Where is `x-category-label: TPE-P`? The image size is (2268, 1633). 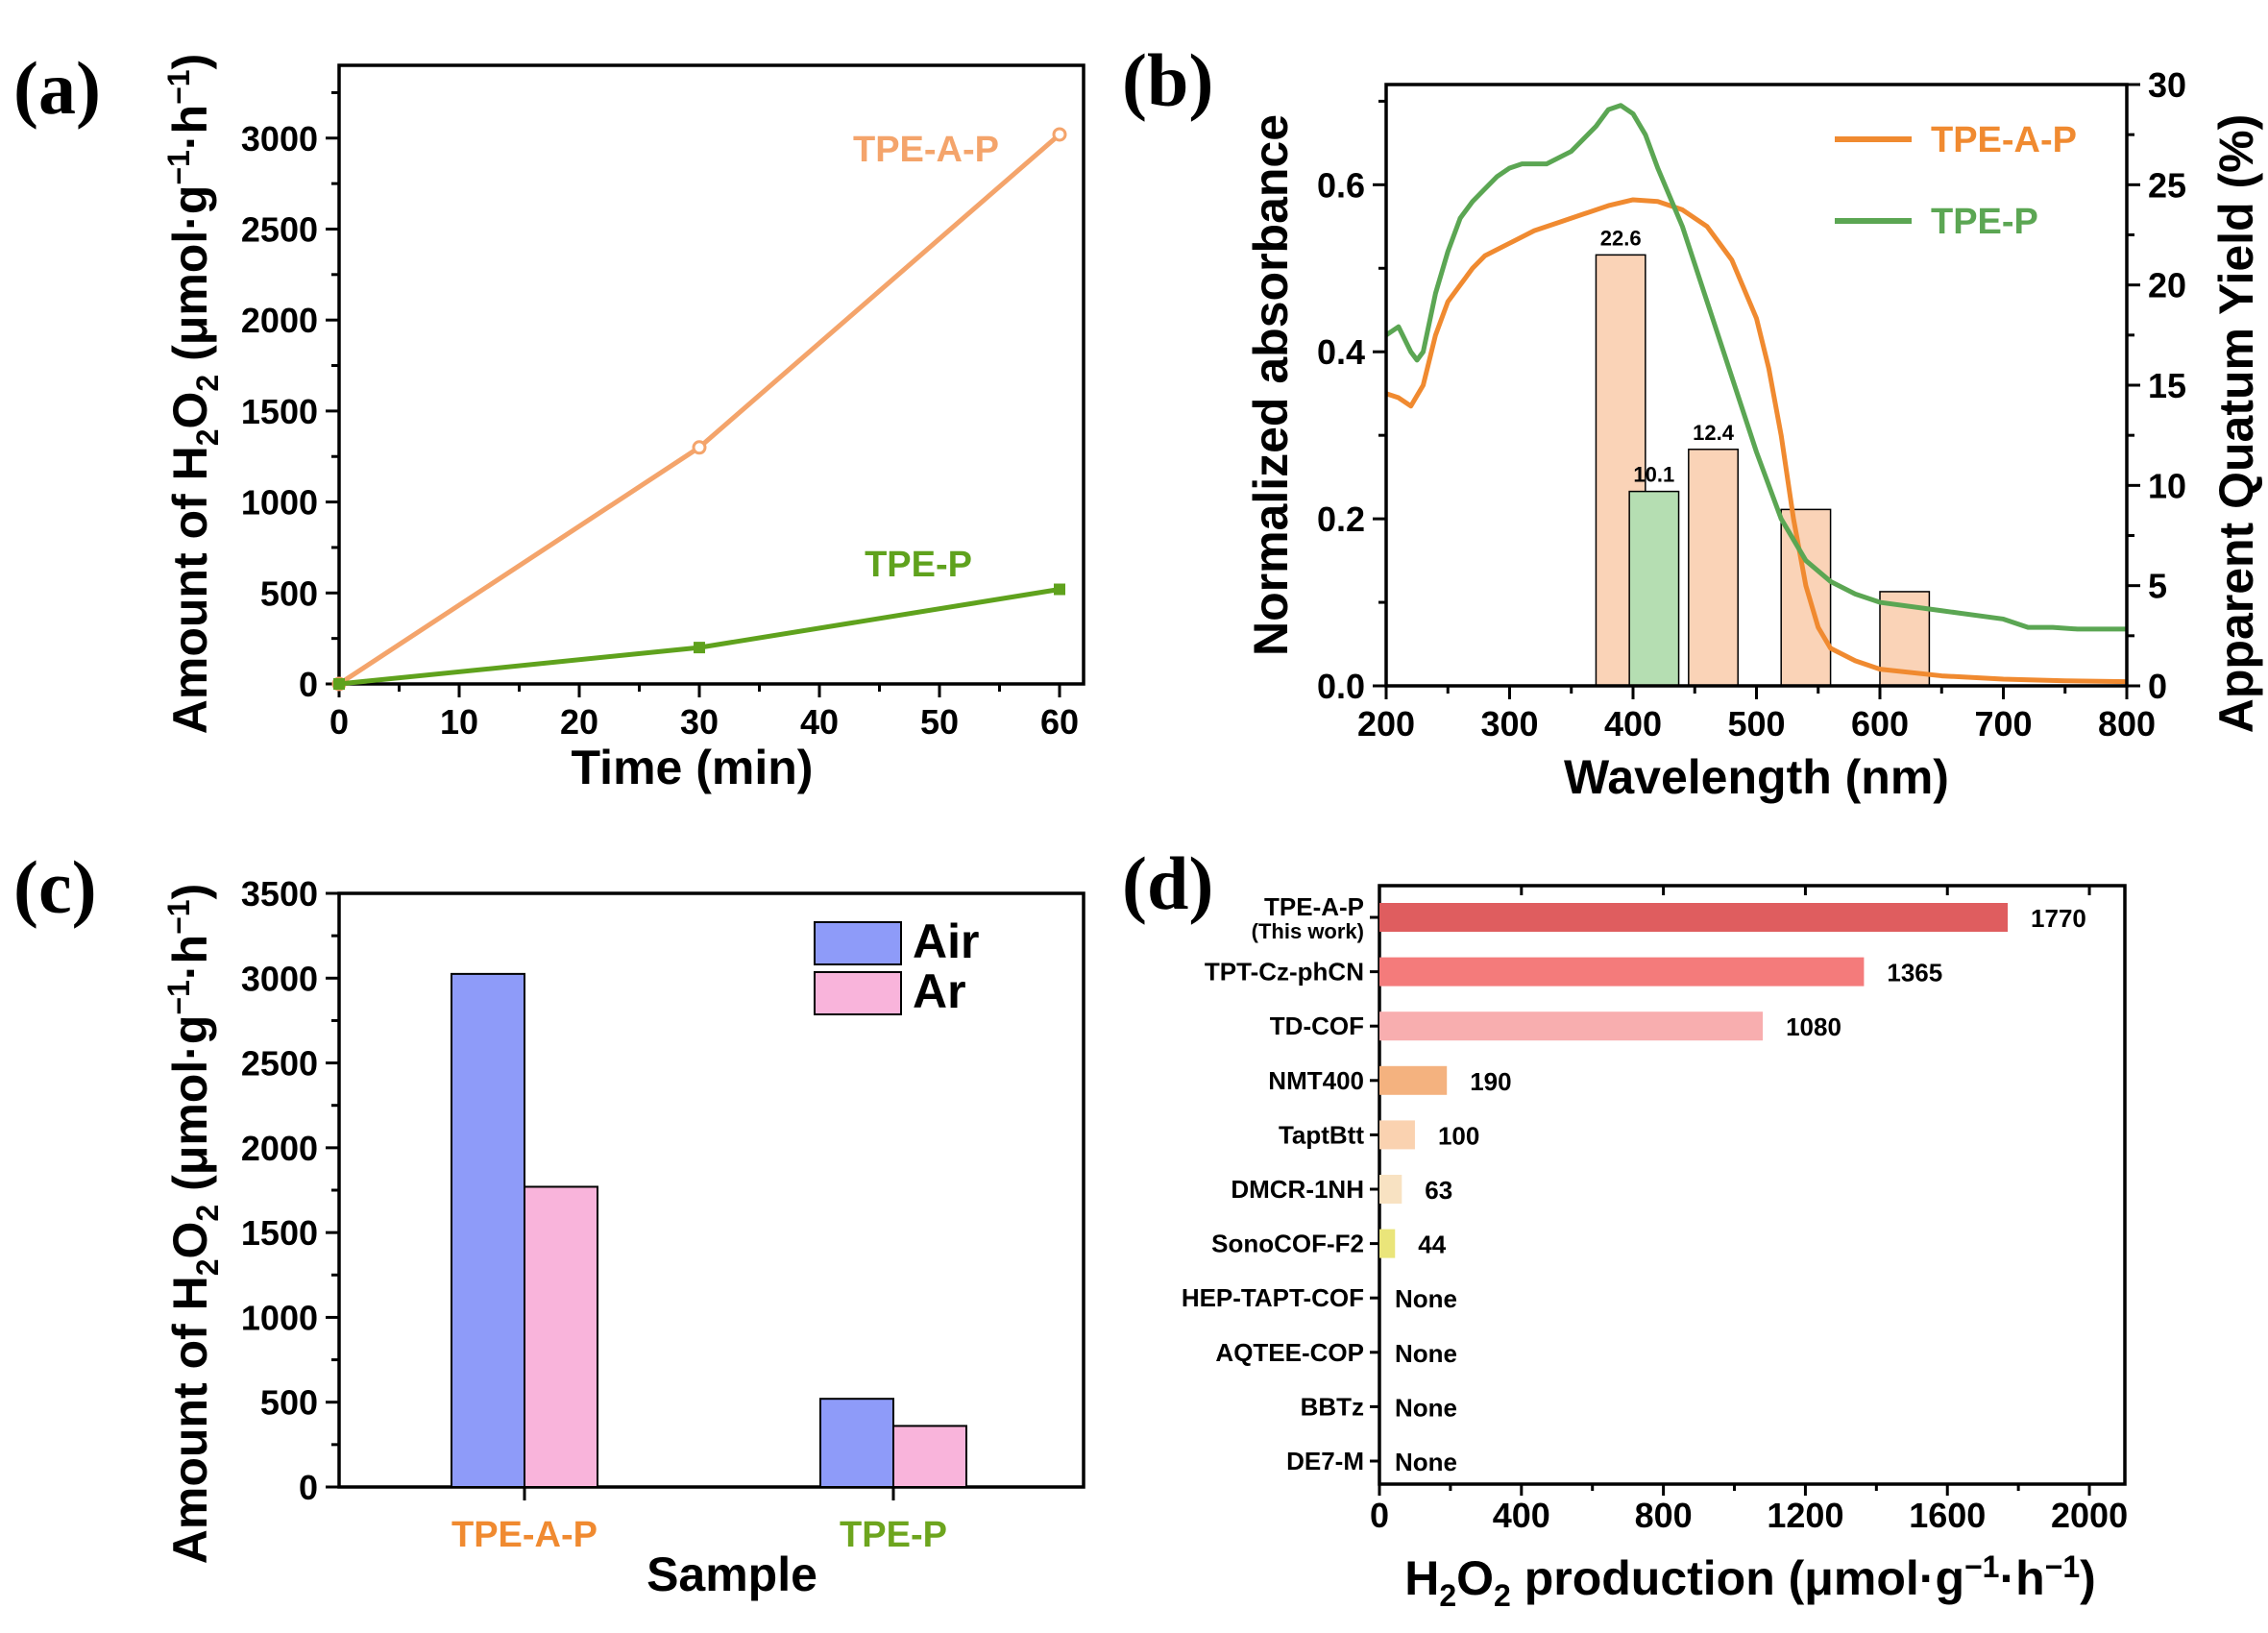 x-category-label: TPE-P is located at coordinates (893, 1535).